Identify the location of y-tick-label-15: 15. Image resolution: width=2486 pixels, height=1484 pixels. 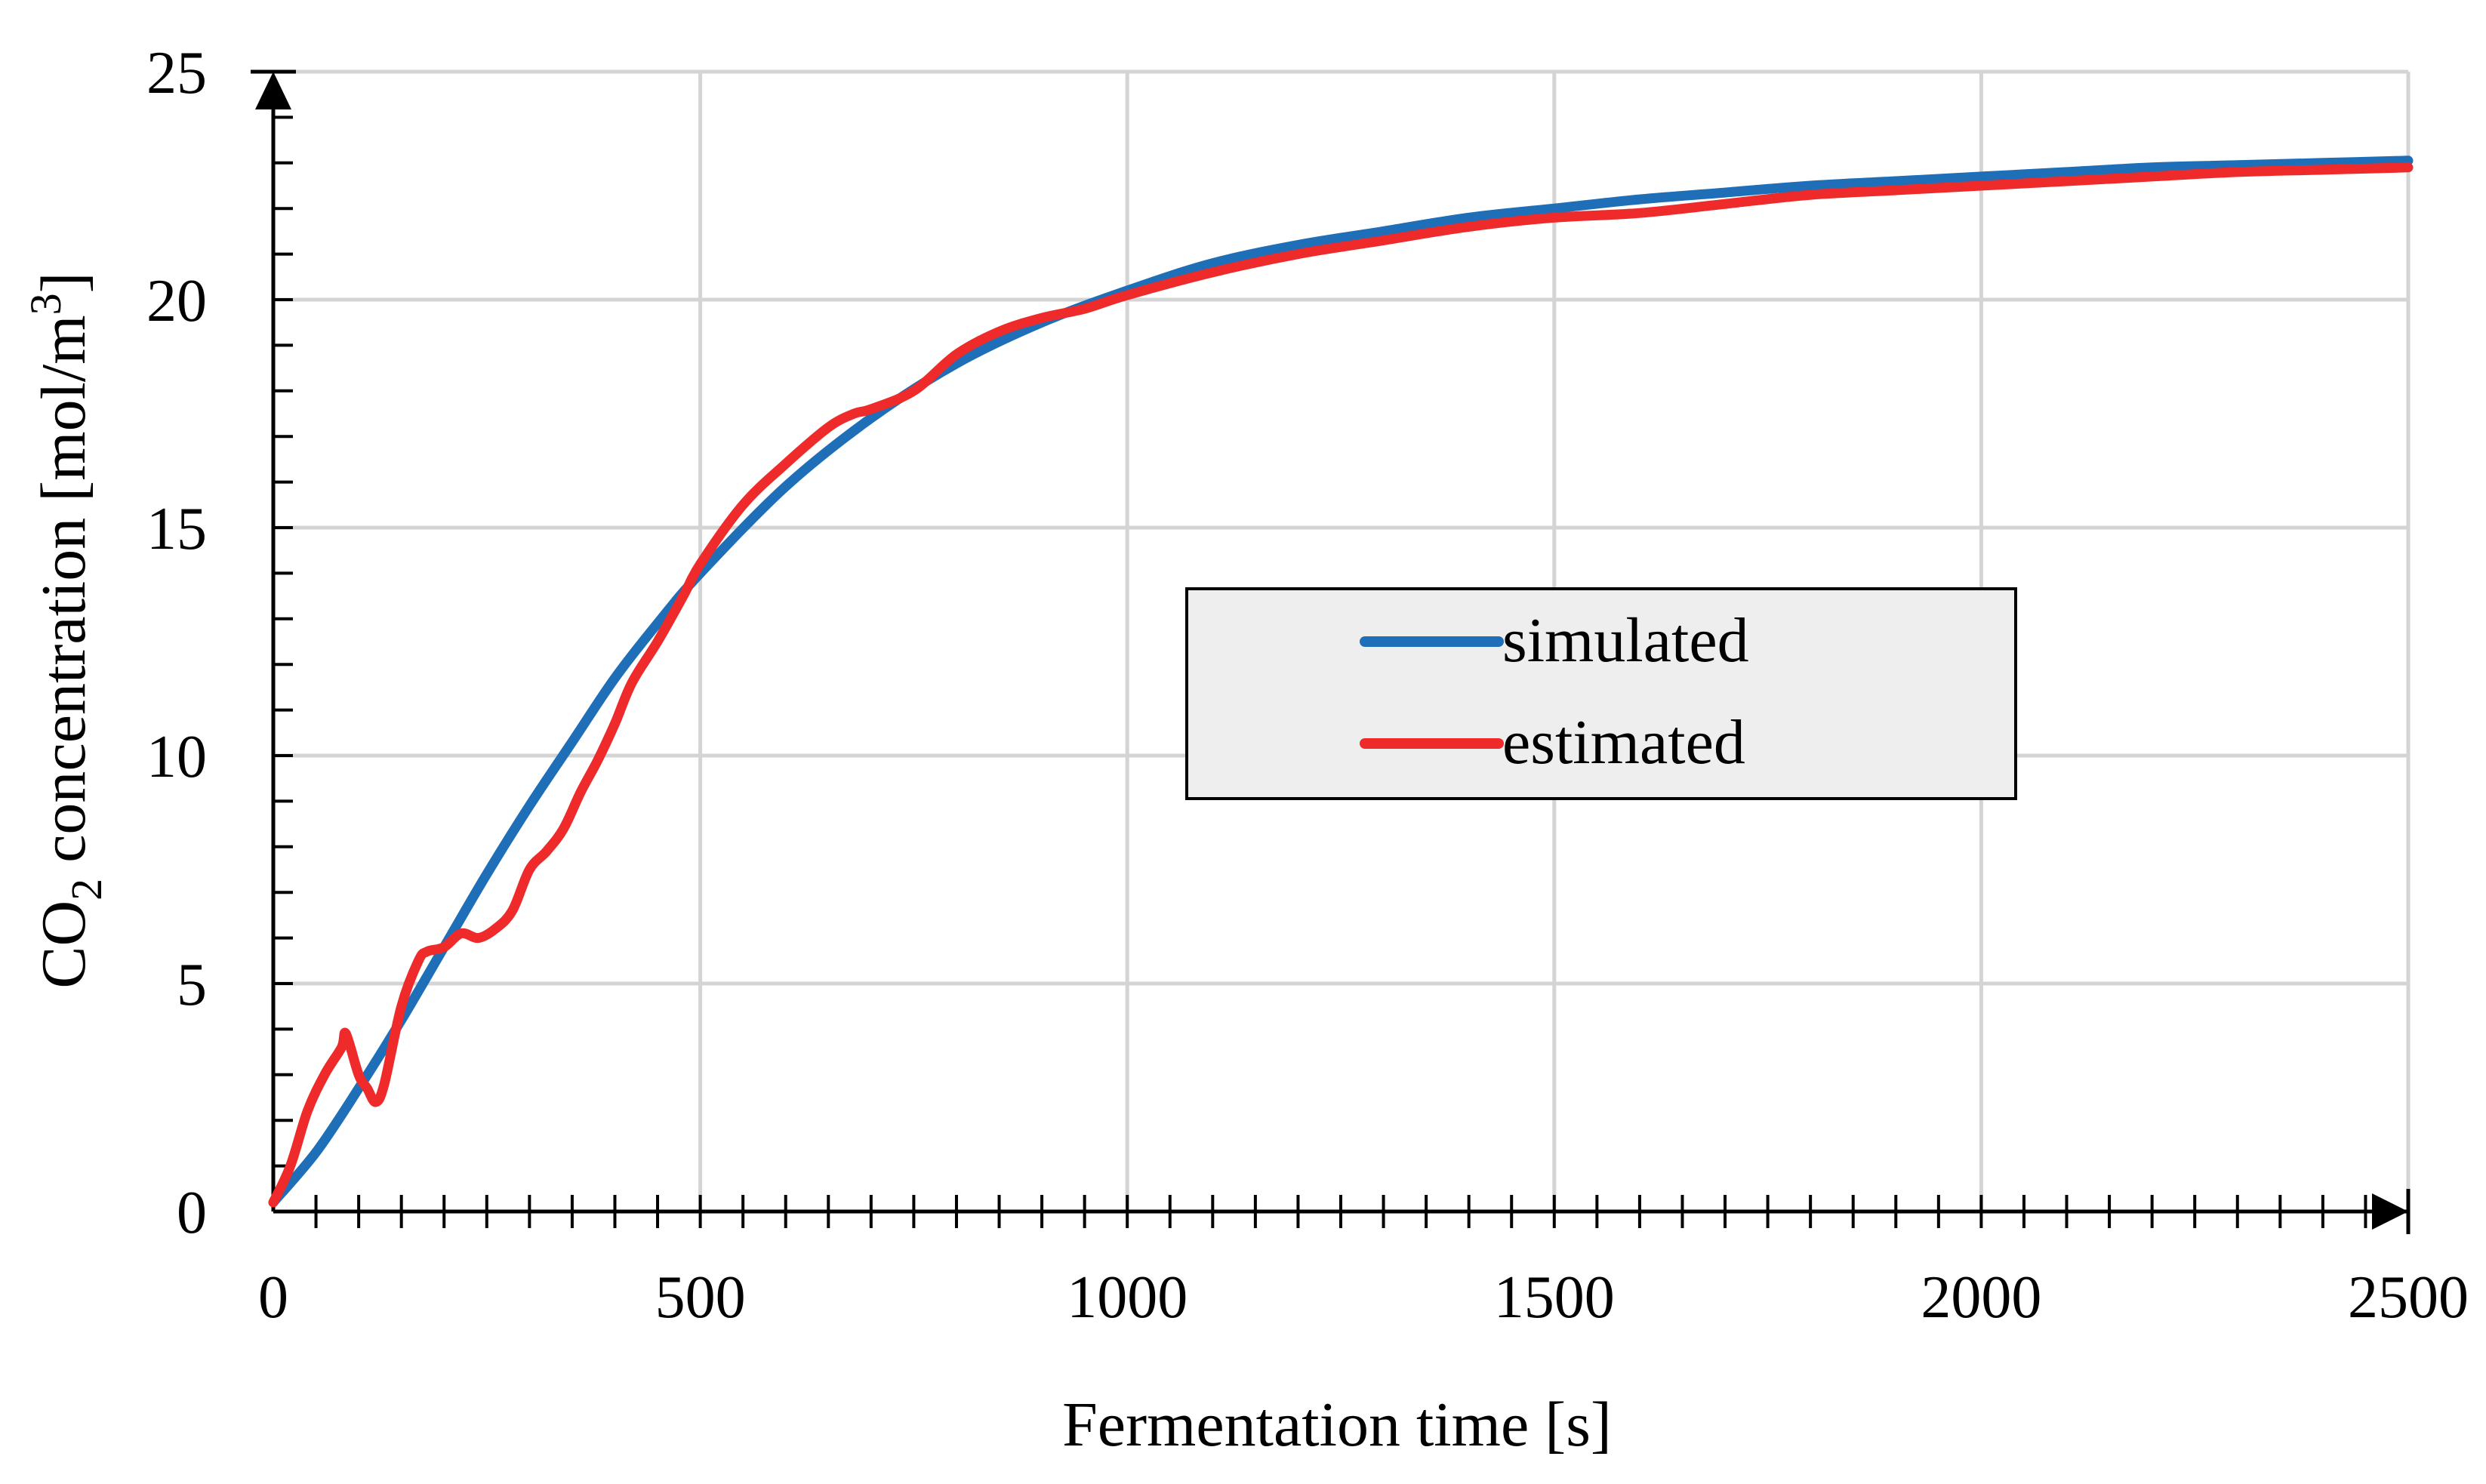
(176, 529).